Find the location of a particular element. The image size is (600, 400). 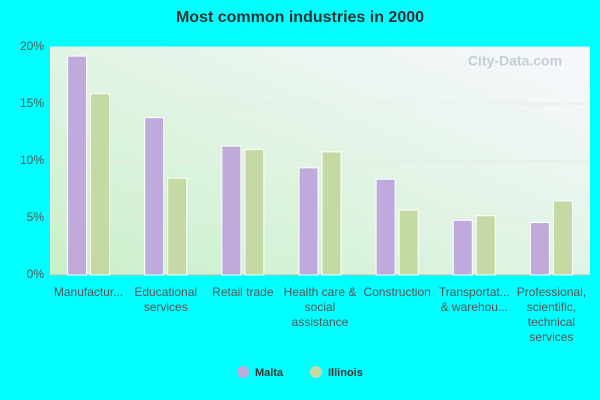

watermark: City-Data.com is located at coordinates (515, 61).